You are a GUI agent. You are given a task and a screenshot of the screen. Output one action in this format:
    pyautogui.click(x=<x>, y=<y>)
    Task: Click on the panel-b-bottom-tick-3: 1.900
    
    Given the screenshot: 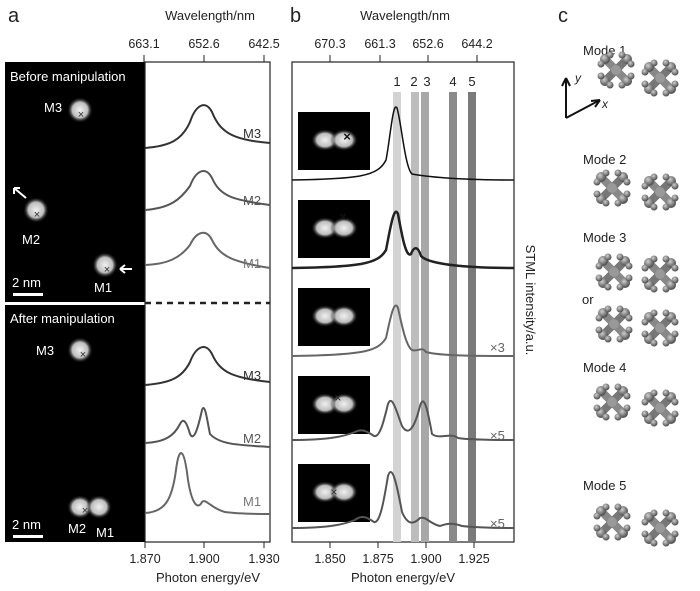 What is the action you would take?
    pyautogui.click(x=425, y=559)
    